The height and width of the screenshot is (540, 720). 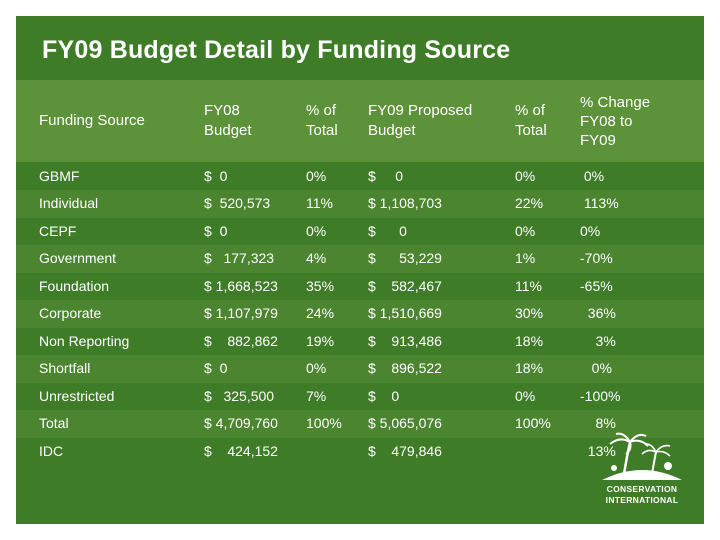 What do you see at coordinates (320, 313) in the screenshot?
I see `cell-pct08: 24%` at bounding box center [320, 313].